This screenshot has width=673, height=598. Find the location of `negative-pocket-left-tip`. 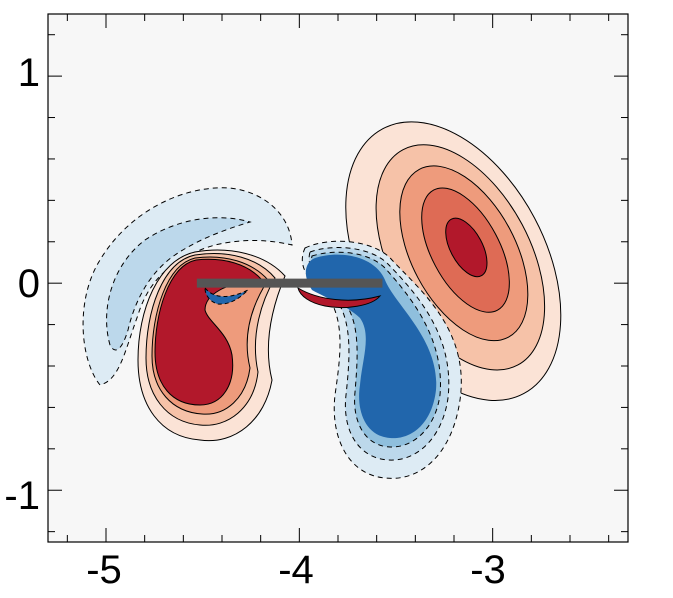

negative-pocket-left-tip is located at coordinates (226, 295).